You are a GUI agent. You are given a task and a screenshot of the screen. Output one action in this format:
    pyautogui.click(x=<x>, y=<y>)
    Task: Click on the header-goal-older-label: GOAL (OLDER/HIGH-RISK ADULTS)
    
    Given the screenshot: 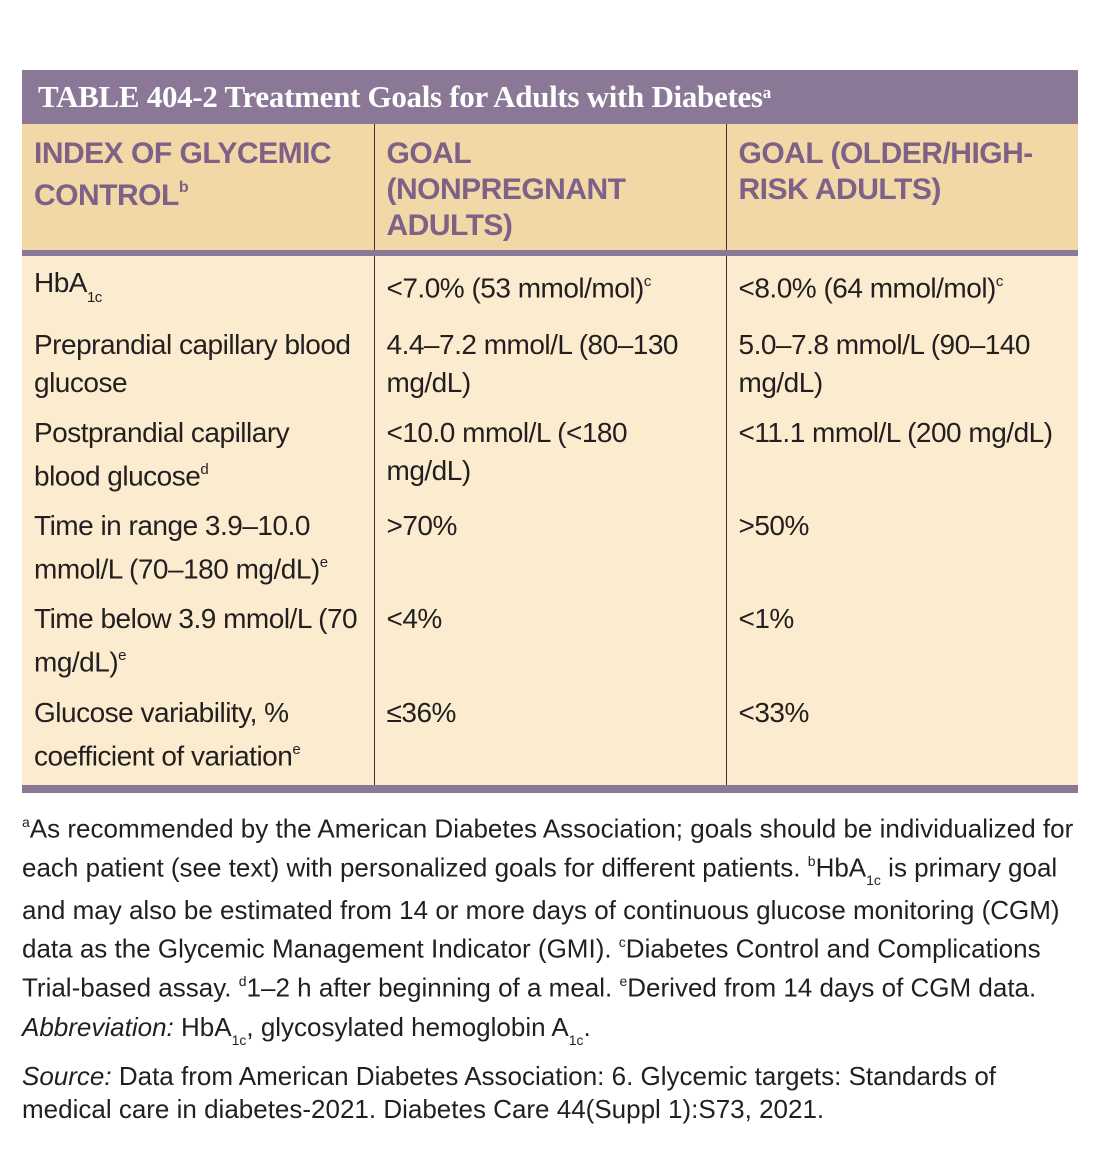 What is the action you would take?
    pyautogui.click(x=886, y=171)
    